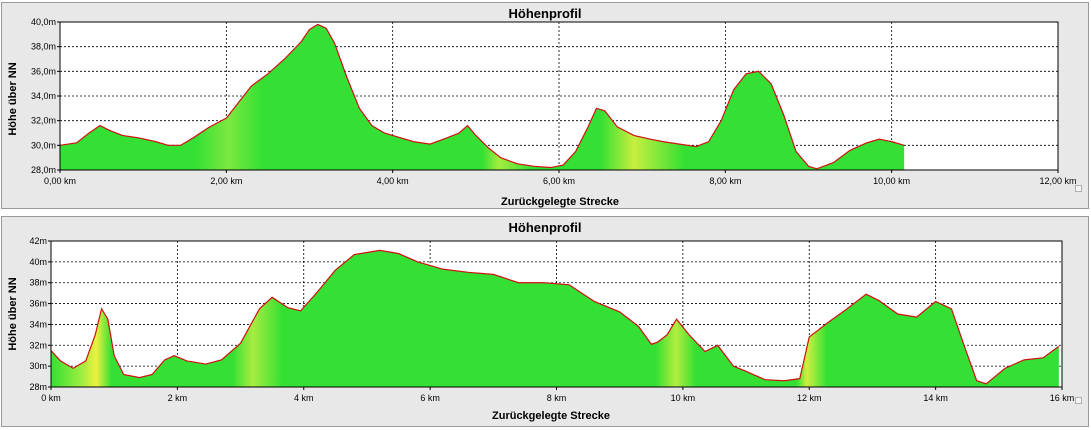  I want to click on y-axis-label-1: Höhe über NN, so click(13, 98).